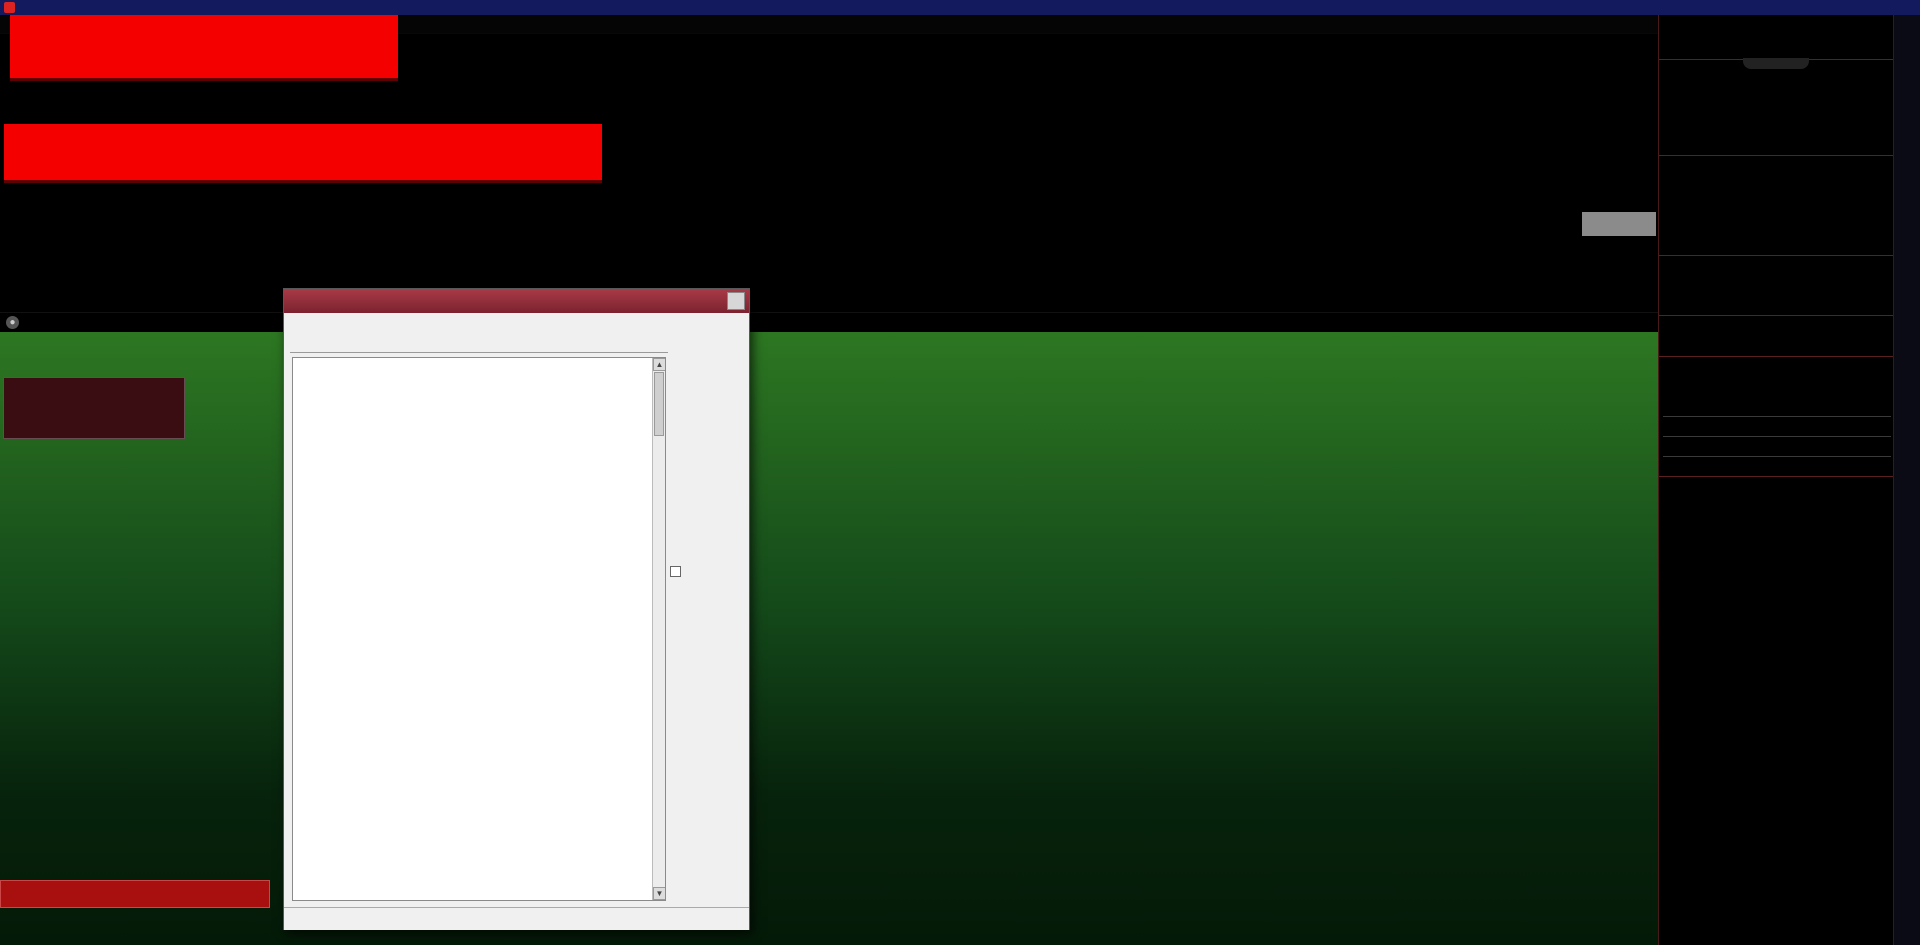 The height and width of the screenshot is (945, 1920). I want to click on link-preview-checkbox, so click(708, 573).